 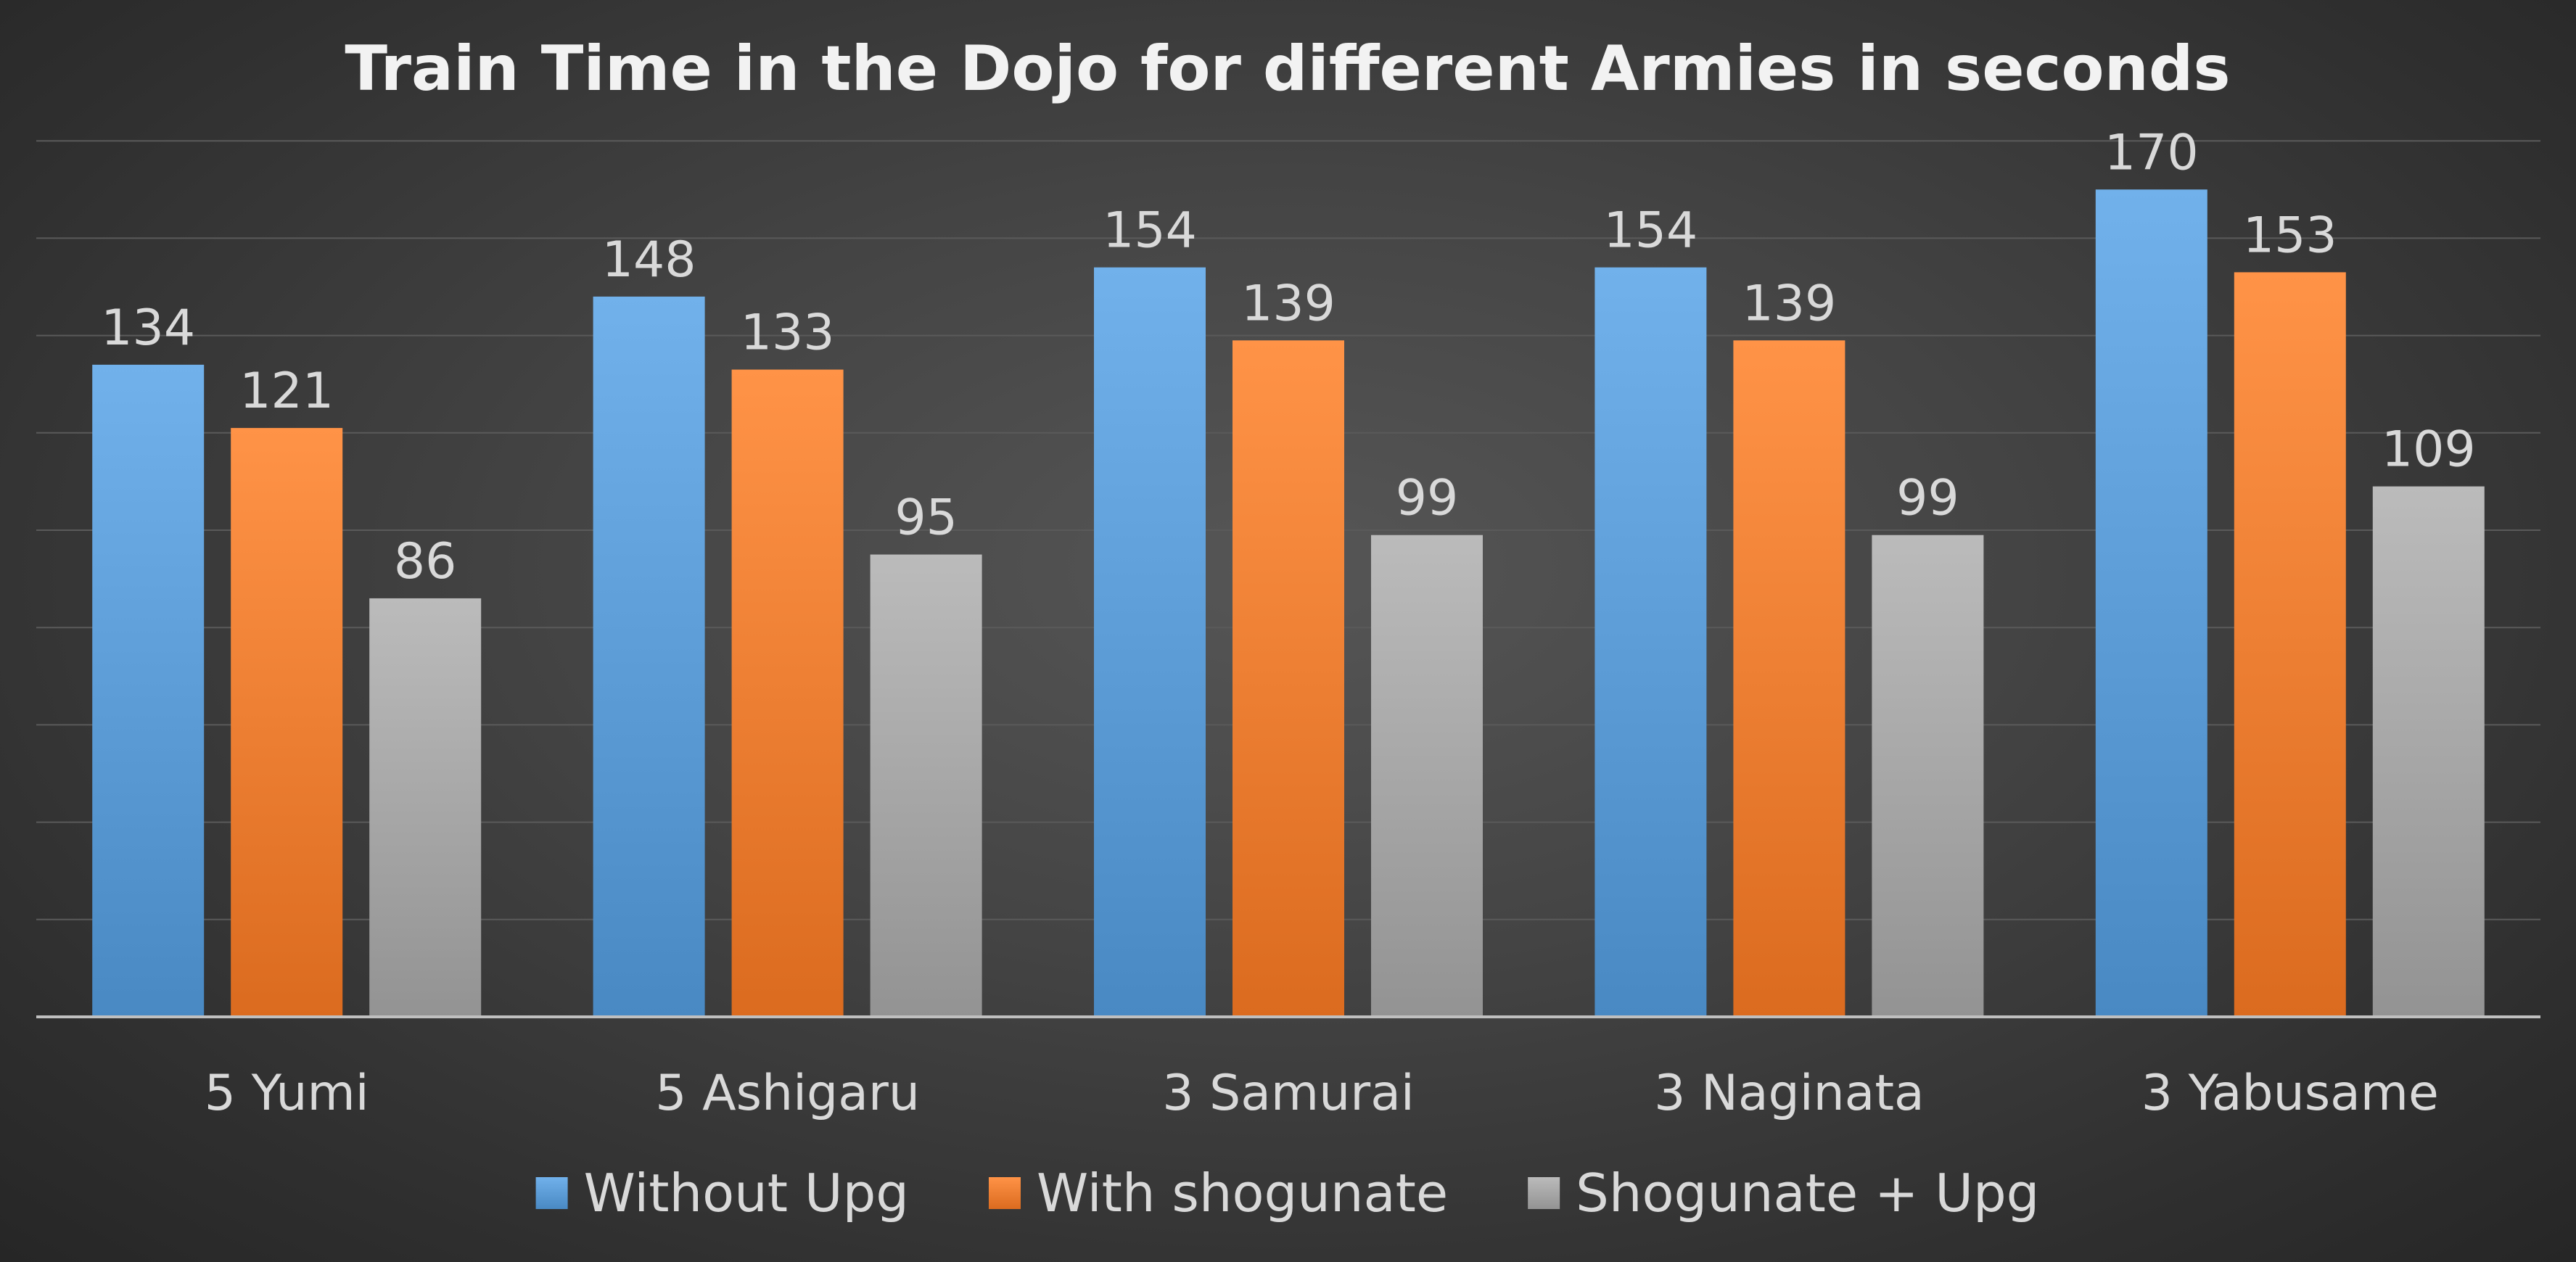 What do you see at coordinates (747, 1193) in the screenshot?
I see `legend-label: Without Upg` at bounding box center [747, 1193].